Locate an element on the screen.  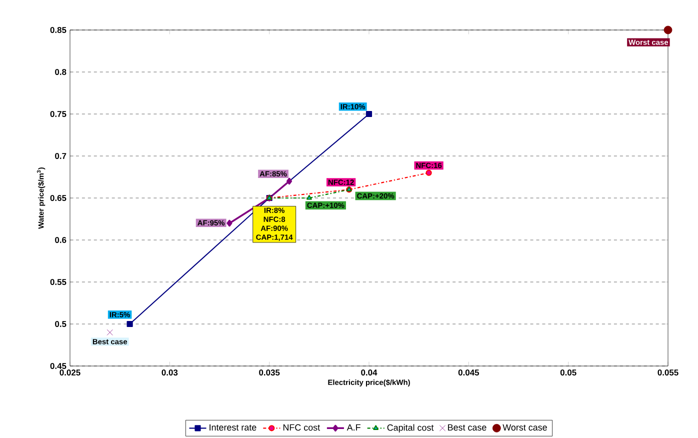
legend-label: A.F is located at coordinates (353, 427).